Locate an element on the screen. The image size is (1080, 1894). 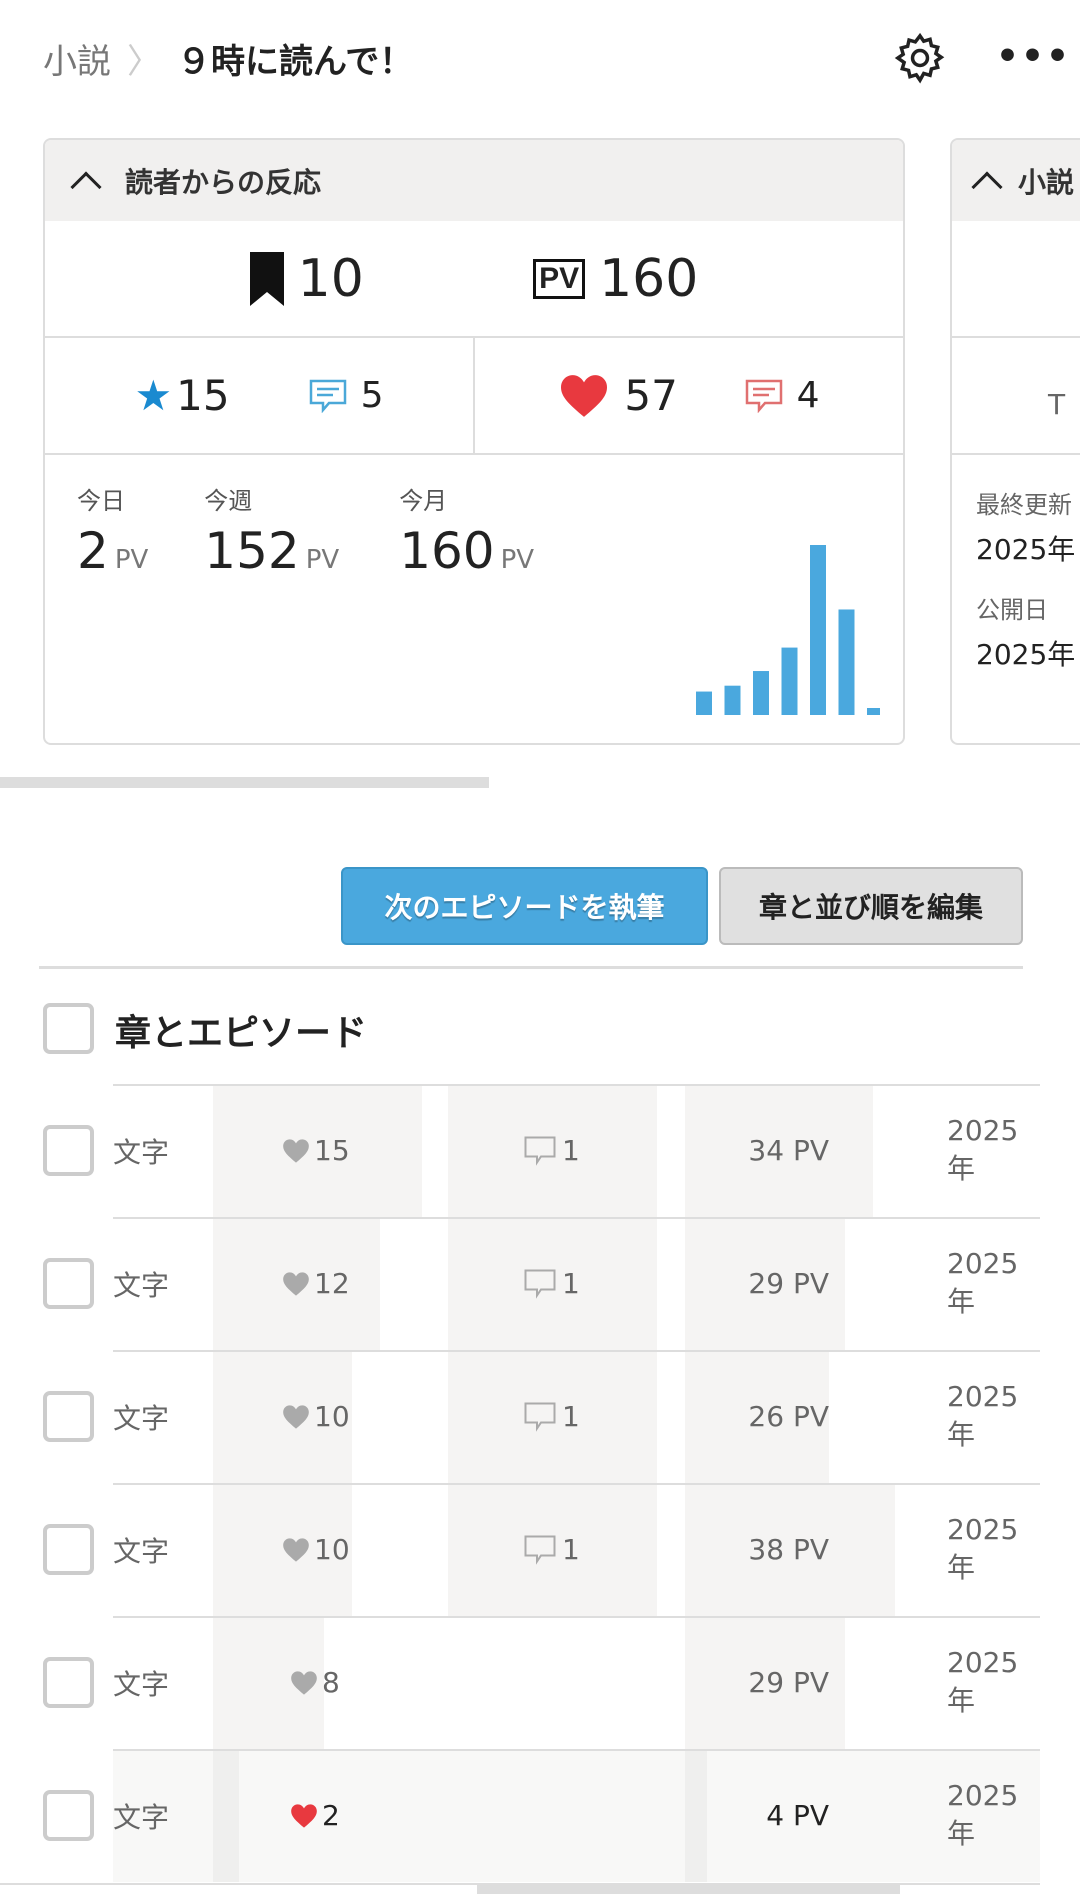
daily-pv-chart is located at coordinates (788, 630).